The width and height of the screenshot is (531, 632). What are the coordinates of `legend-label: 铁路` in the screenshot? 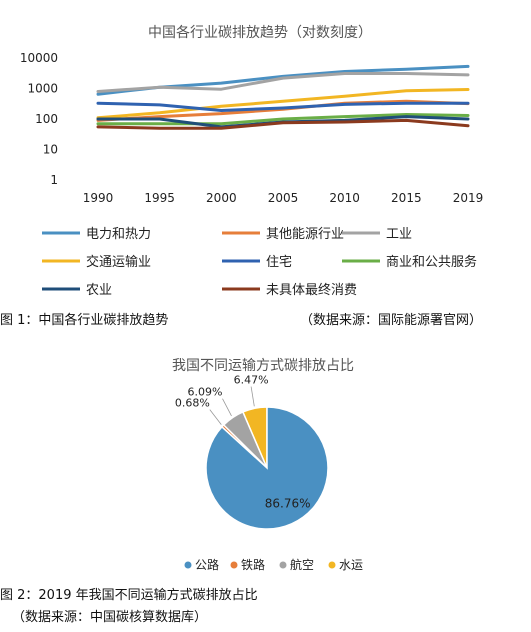 It's located at (253, 564).